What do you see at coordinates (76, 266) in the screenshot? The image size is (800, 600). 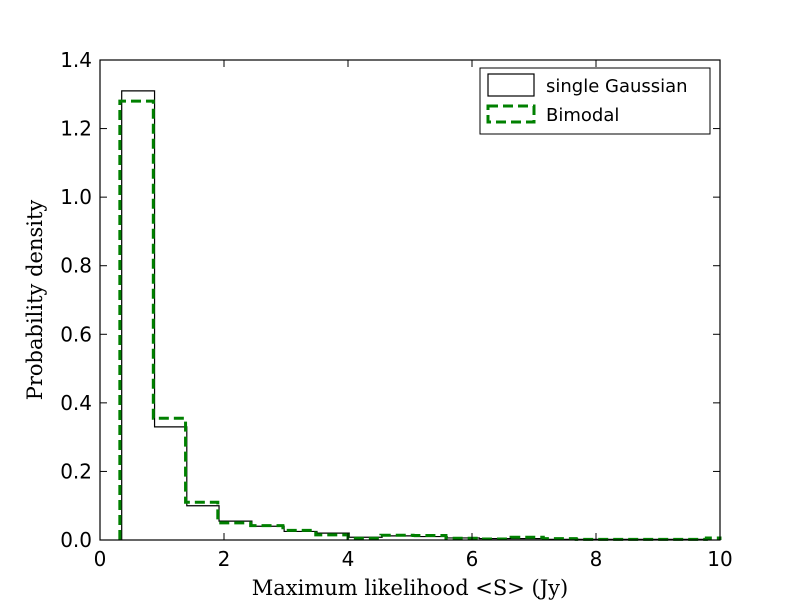 I see `y-tick-label: 0.8` at bounding box center [76, 266].